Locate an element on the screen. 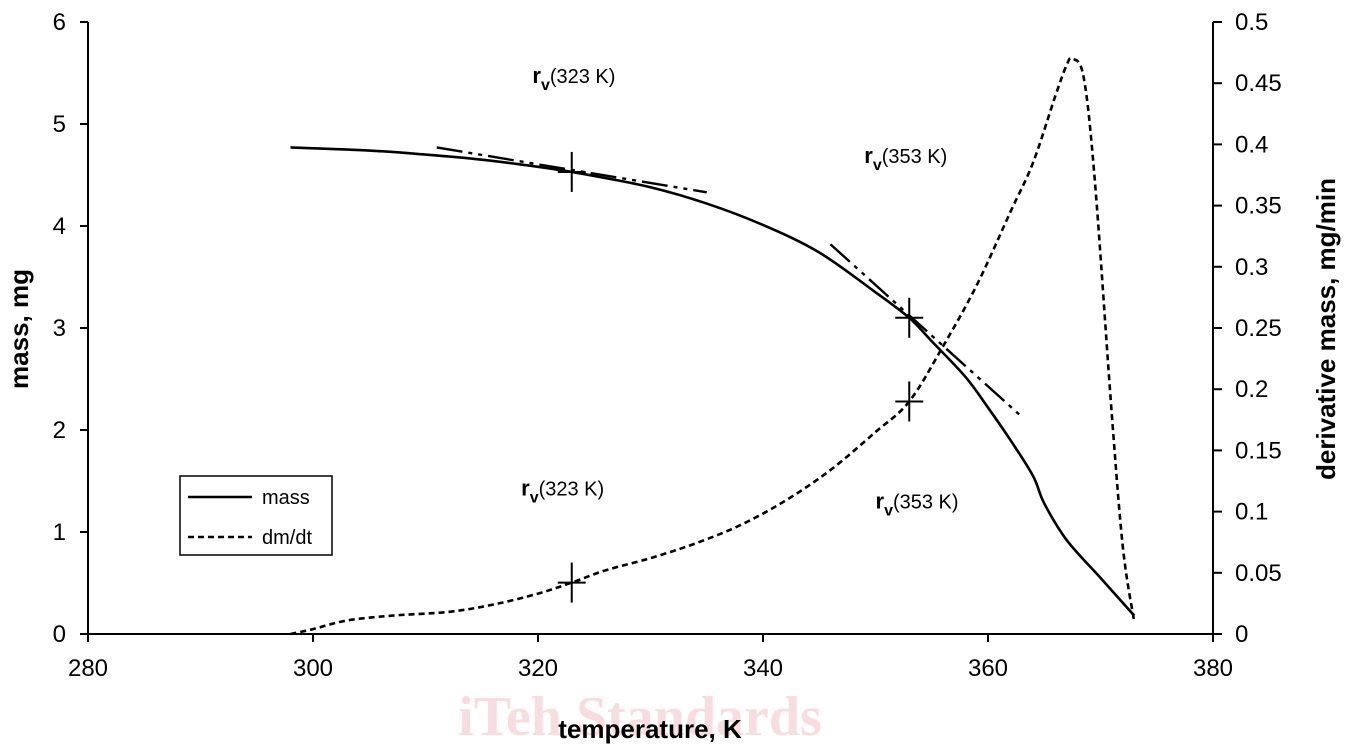 Image resolution: width=1357 pixels, height=747 pixels. y-tick-label: 4 is located at coordinates (59, 226).